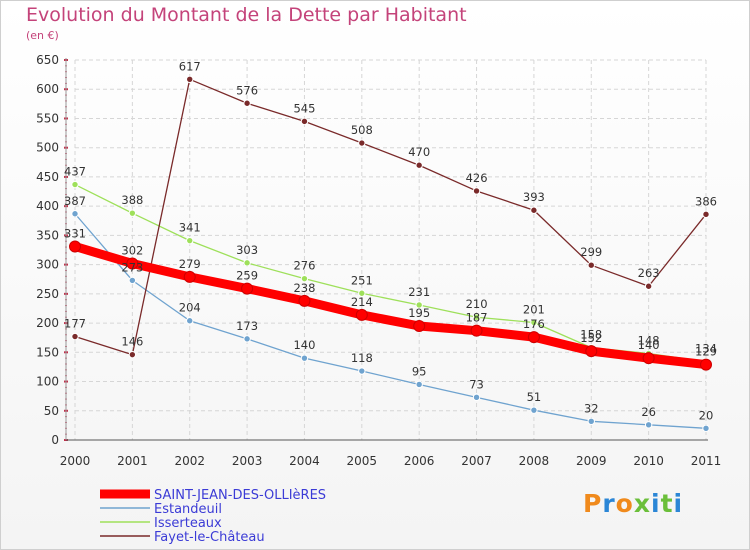 The image size is (750, 550). What do you see at coordinates (189, 461) in the screenshot?
I see `x-tick-label: 2002` at bounding box center [189, 461].